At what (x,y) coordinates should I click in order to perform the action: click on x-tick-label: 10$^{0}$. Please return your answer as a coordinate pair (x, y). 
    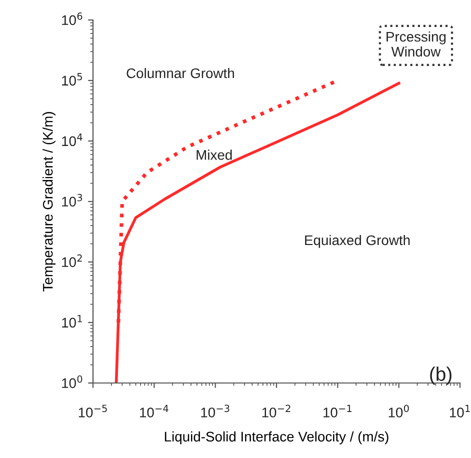
    Looking at the image, I should click on (398, 411).